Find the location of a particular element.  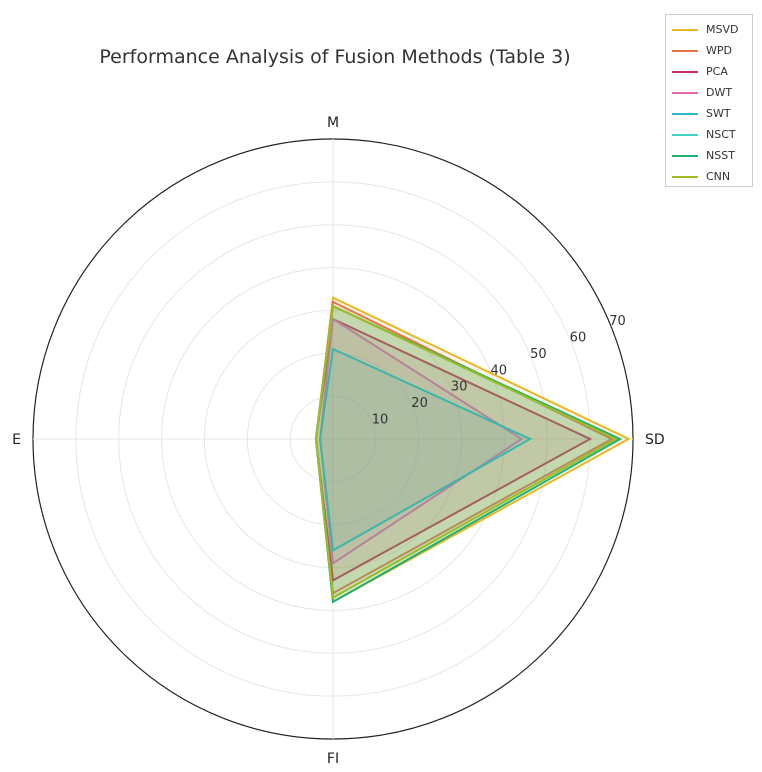

legend-label: NSCT is located at coordinates (721, 134).